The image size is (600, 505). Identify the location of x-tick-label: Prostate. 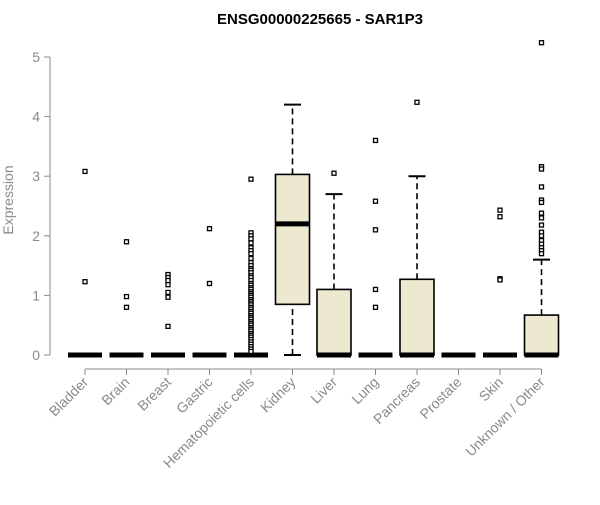
(440, 398).